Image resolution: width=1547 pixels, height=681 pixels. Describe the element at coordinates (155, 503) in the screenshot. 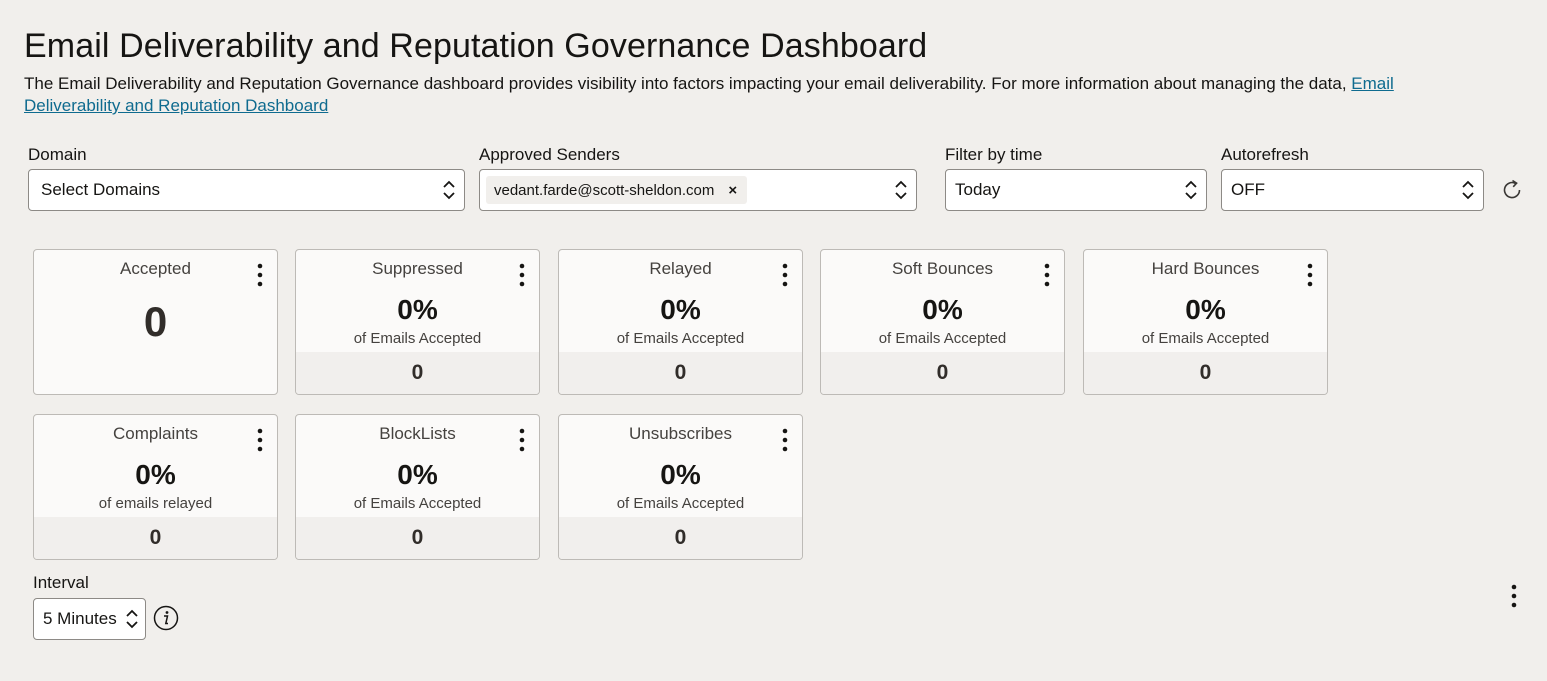

I see `card-subtitle: of emails relayed` at that location.